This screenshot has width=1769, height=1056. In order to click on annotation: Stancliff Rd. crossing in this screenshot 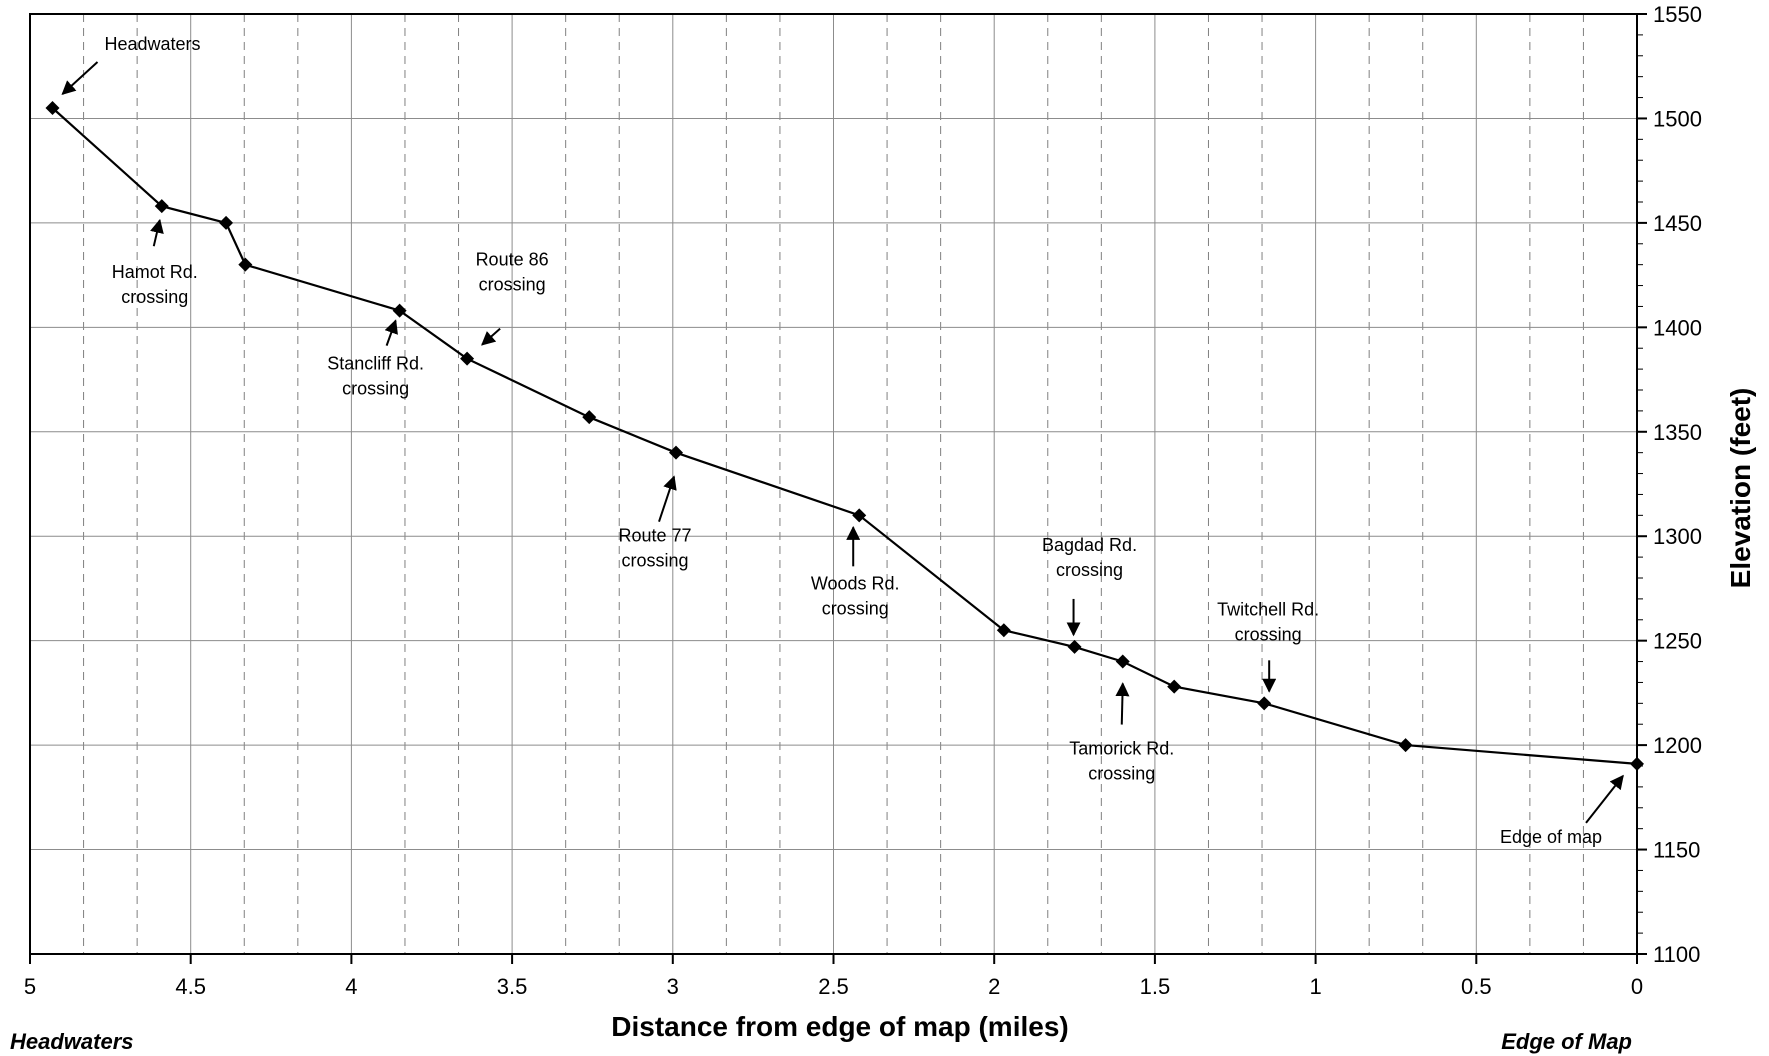, I will do `click(375, 359)`.